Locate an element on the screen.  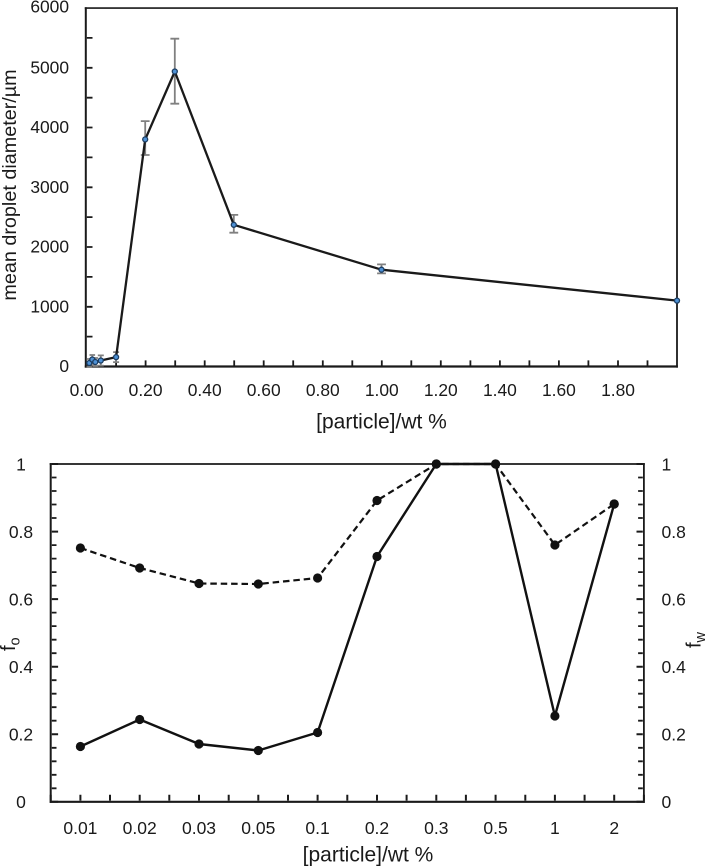
svg-text: 0.20 is located at coordinates (146, 390).